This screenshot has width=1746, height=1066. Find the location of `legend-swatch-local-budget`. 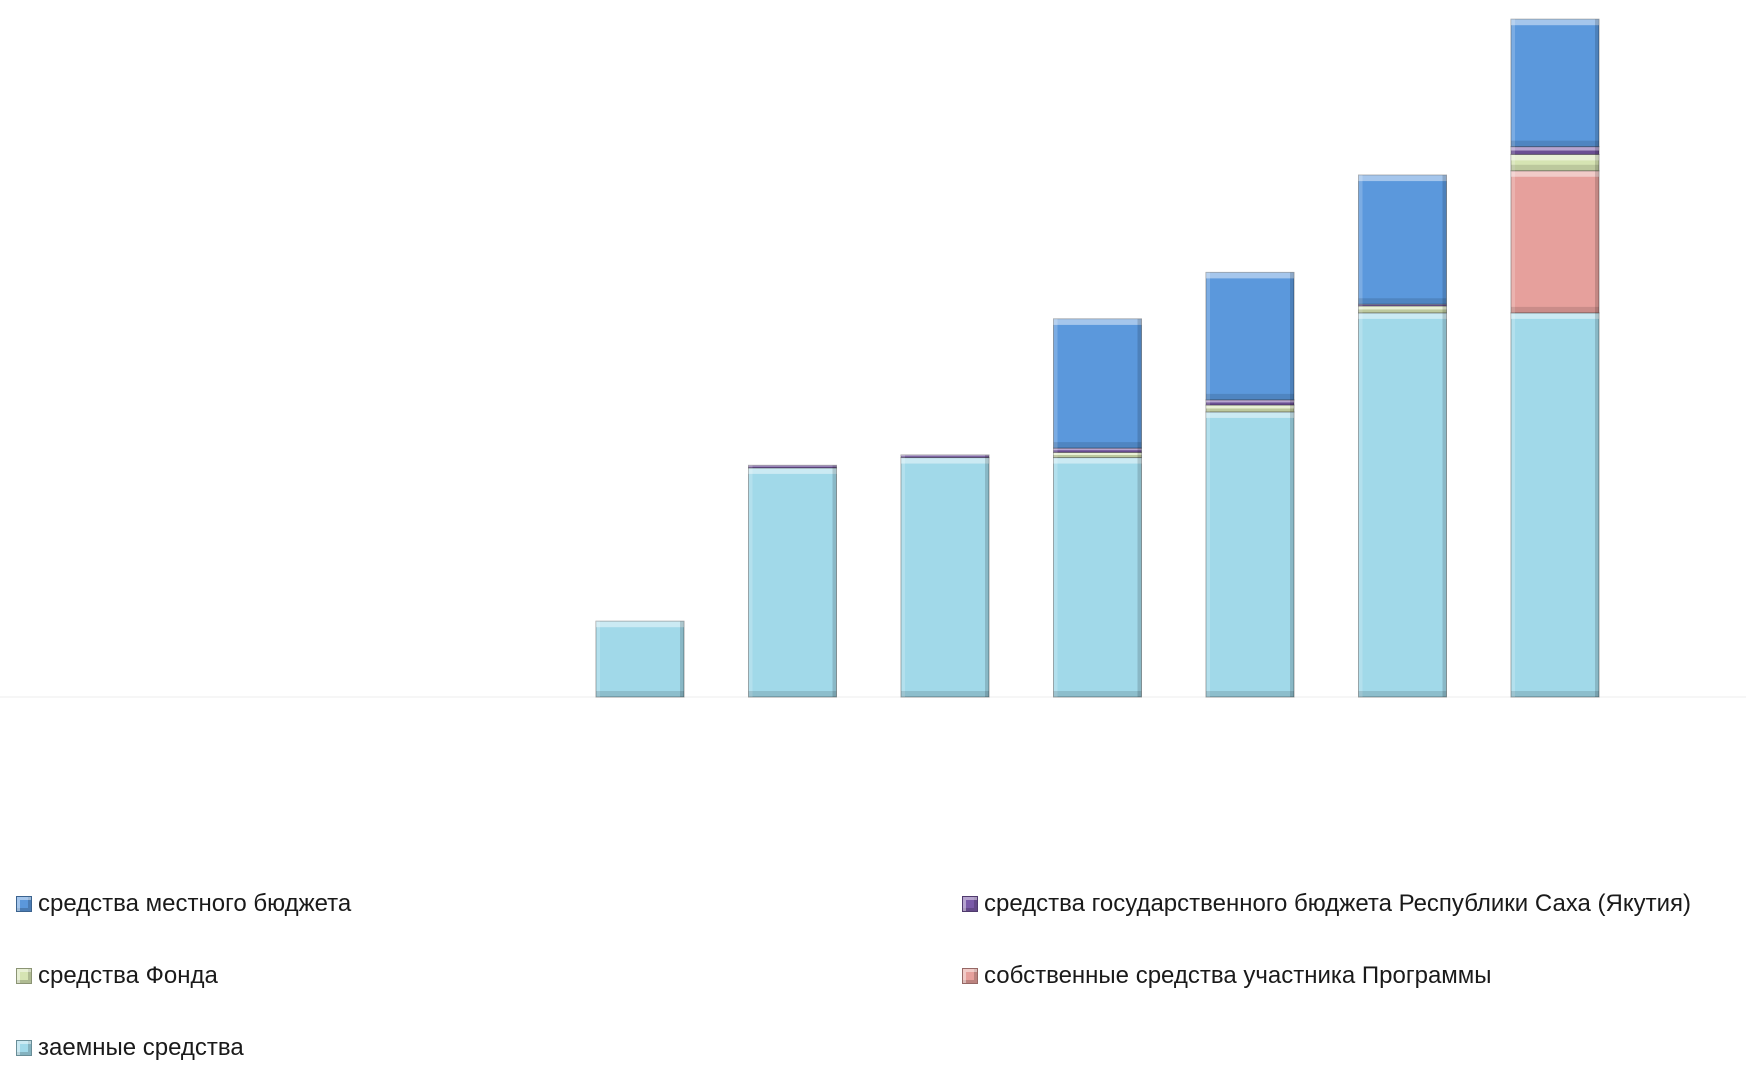

legend-swatch-local-budget is located at coordinates (24, 904).